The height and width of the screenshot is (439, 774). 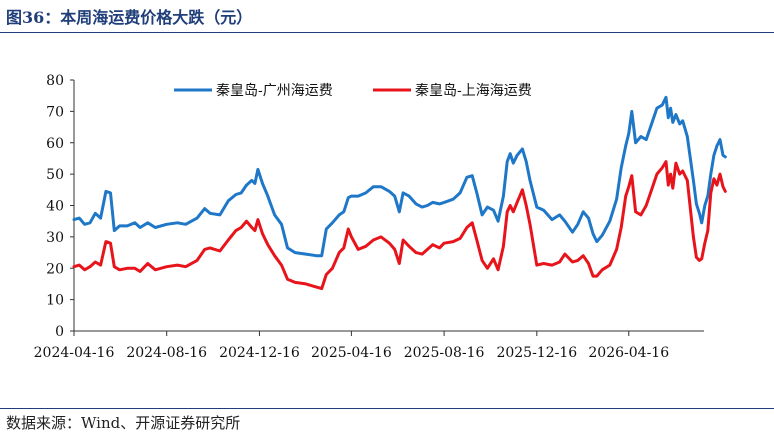 I want to click on y-tick-label: 30, so click(x=55, y=238).